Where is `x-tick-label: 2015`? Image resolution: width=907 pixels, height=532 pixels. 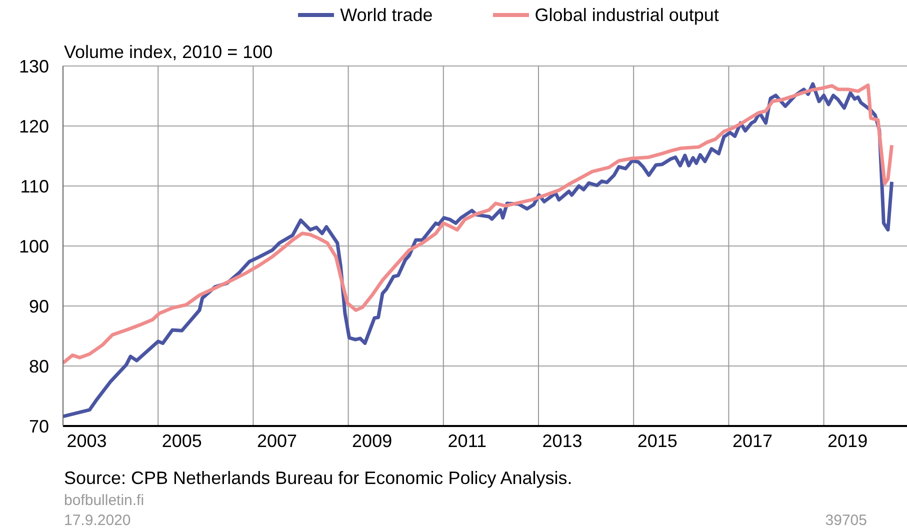 x-tick-label: 2015 is located at coordinates (657, 440).